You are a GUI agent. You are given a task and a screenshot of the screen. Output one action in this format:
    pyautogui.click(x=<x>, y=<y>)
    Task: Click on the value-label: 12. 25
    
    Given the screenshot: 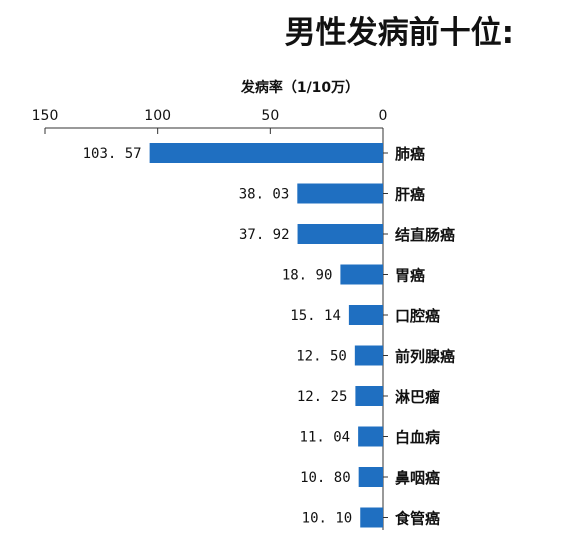 What is the action you would take?
    pyautogui.click(x=322, y=397)
    